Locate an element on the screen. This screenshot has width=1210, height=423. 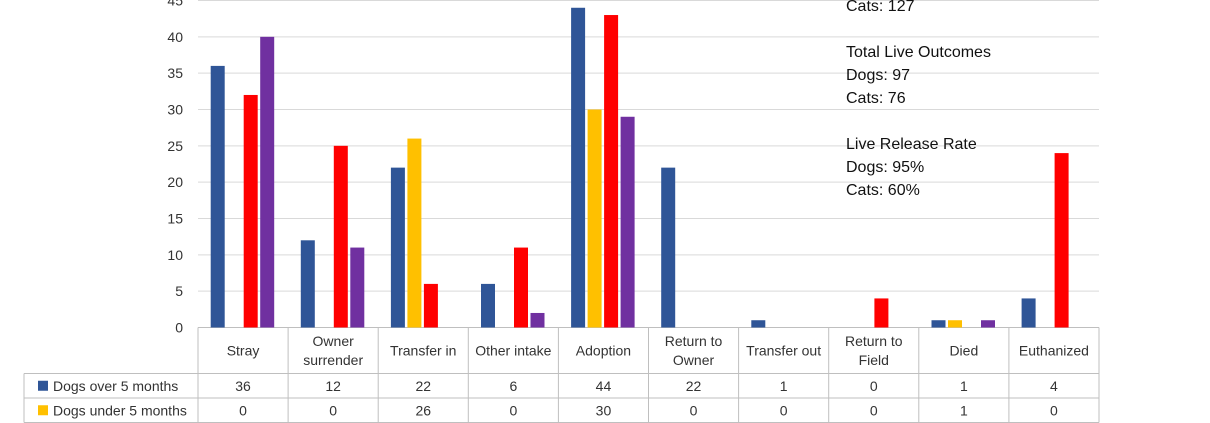
y-tick-label: 5 is located at coordinates (179, 291).